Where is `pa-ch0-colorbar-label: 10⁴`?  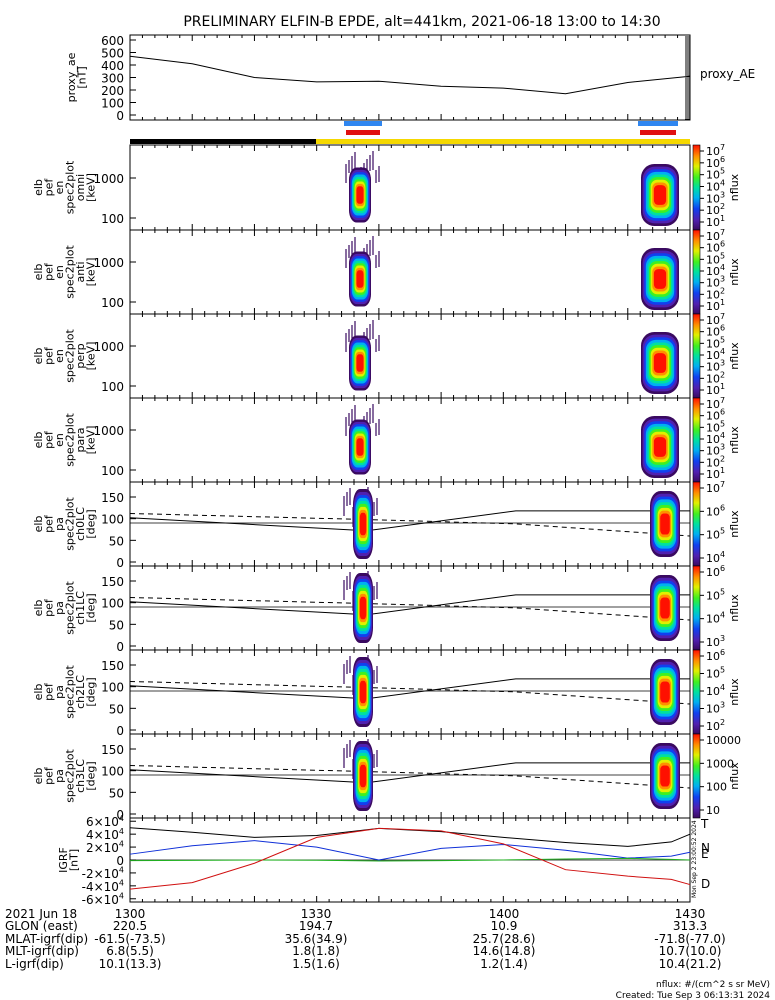 pa-ch0-colorbar-label: 10⁴ is located at coordinates (715, 557).